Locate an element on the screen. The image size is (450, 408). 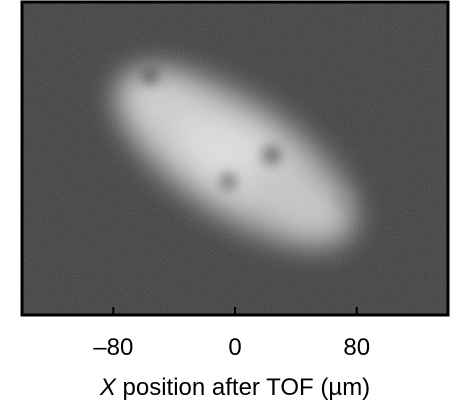
x-tick-label: 0 is located at coordinates (234, 347).